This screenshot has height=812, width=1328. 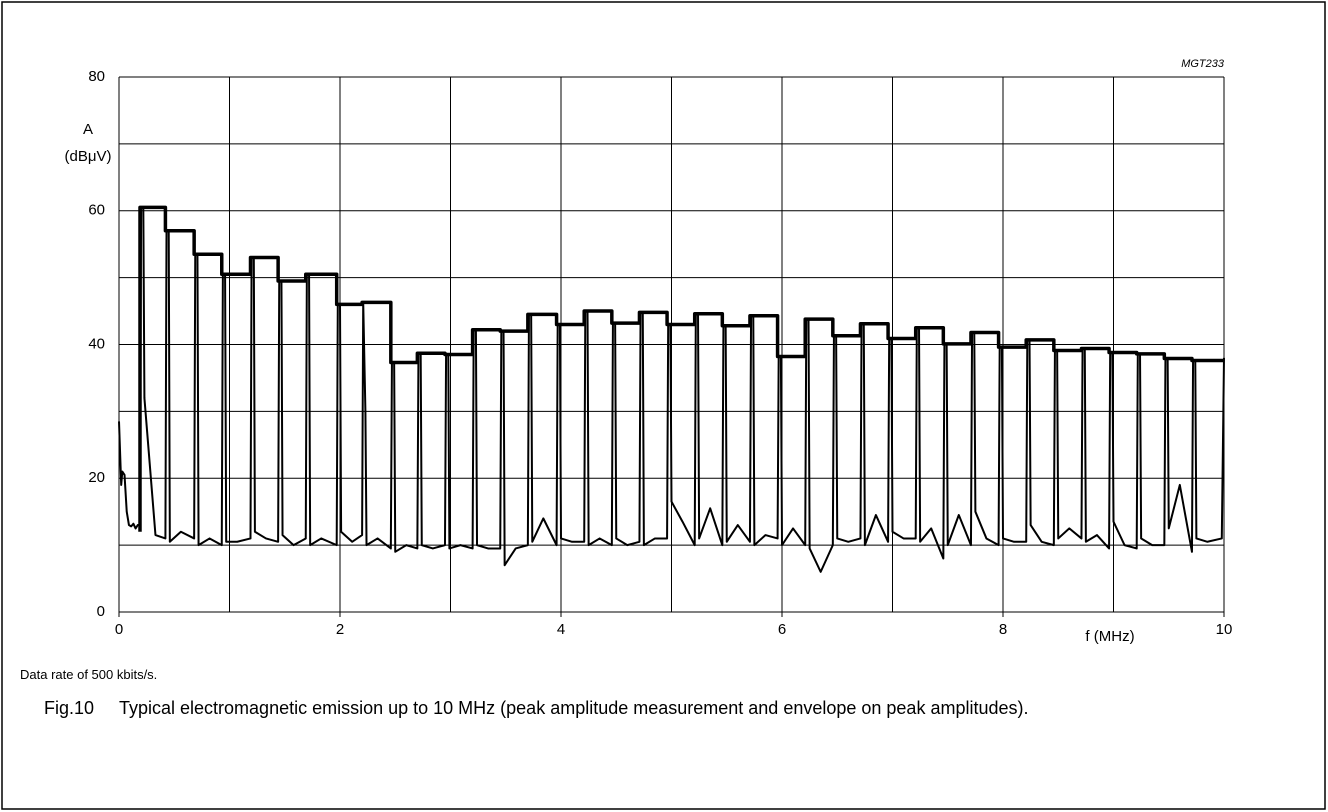 I want to click on figure-label: Fig.10, so click(x=69, y=708).